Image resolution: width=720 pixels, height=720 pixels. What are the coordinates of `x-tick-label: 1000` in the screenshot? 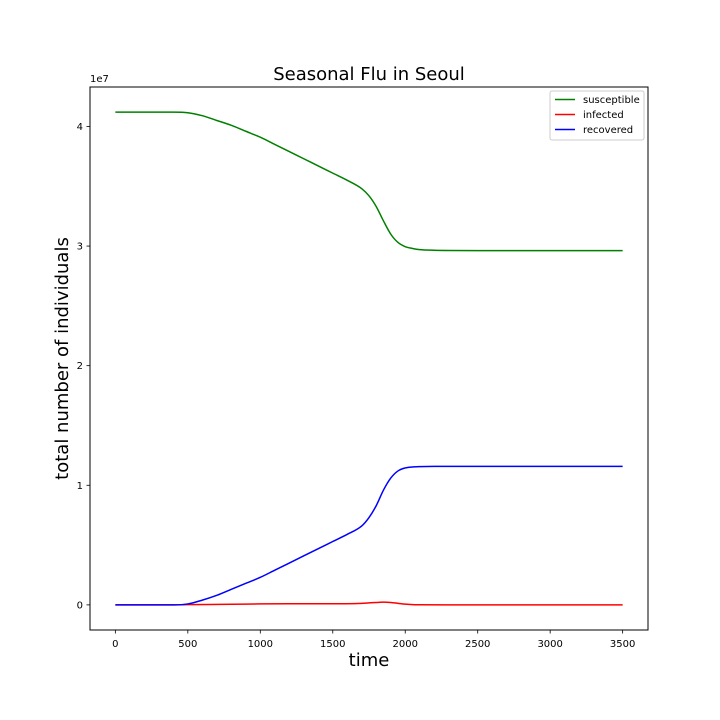 It's located at (260, 644).